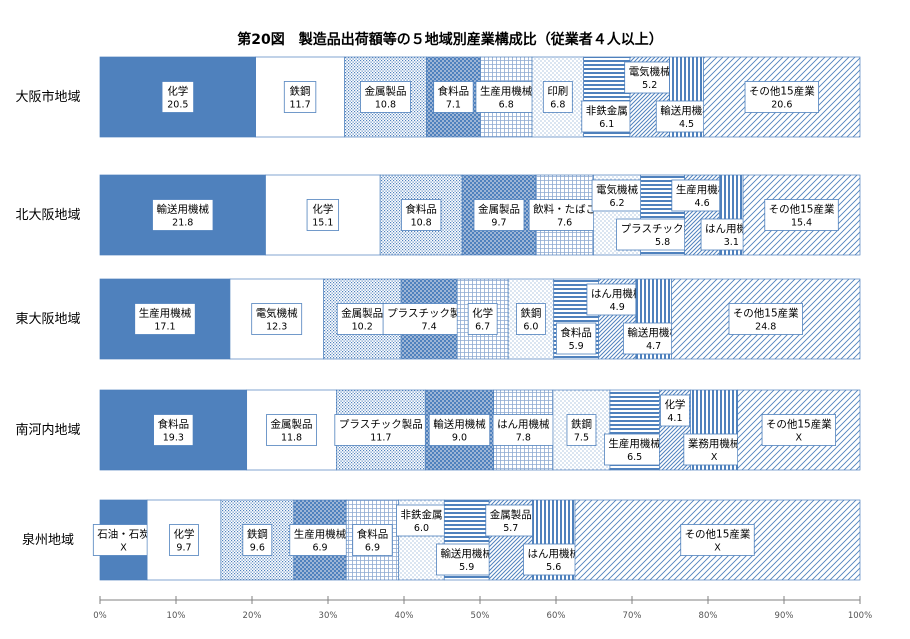 The height and width of the screenshot is (639, 910). Describe the element at coordinates (653, 346) in the screenshot. I see `segment-value: 4.7` at that location.